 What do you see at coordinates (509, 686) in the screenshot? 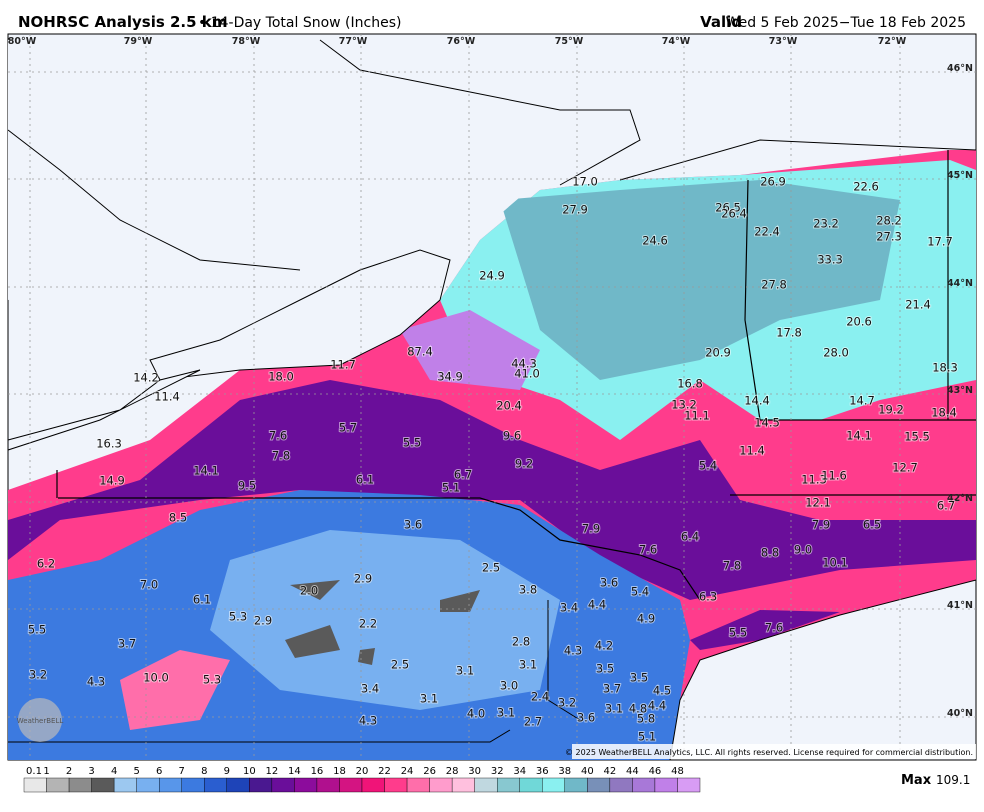
I see `snow-value: 3.0` at bounding box center [509, 686].